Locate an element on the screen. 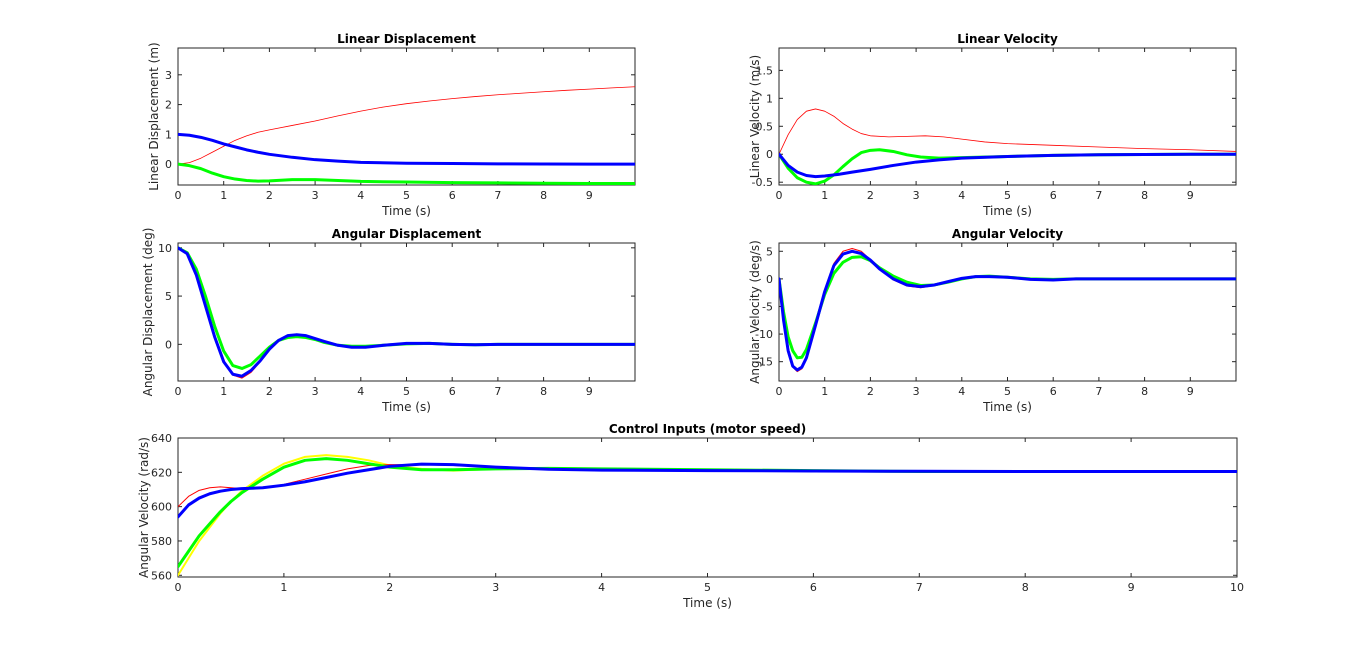 This screenshot has height=649, width=1366. chart-title: Control Inputs (motor speed) is located at coordinates (707, 429).